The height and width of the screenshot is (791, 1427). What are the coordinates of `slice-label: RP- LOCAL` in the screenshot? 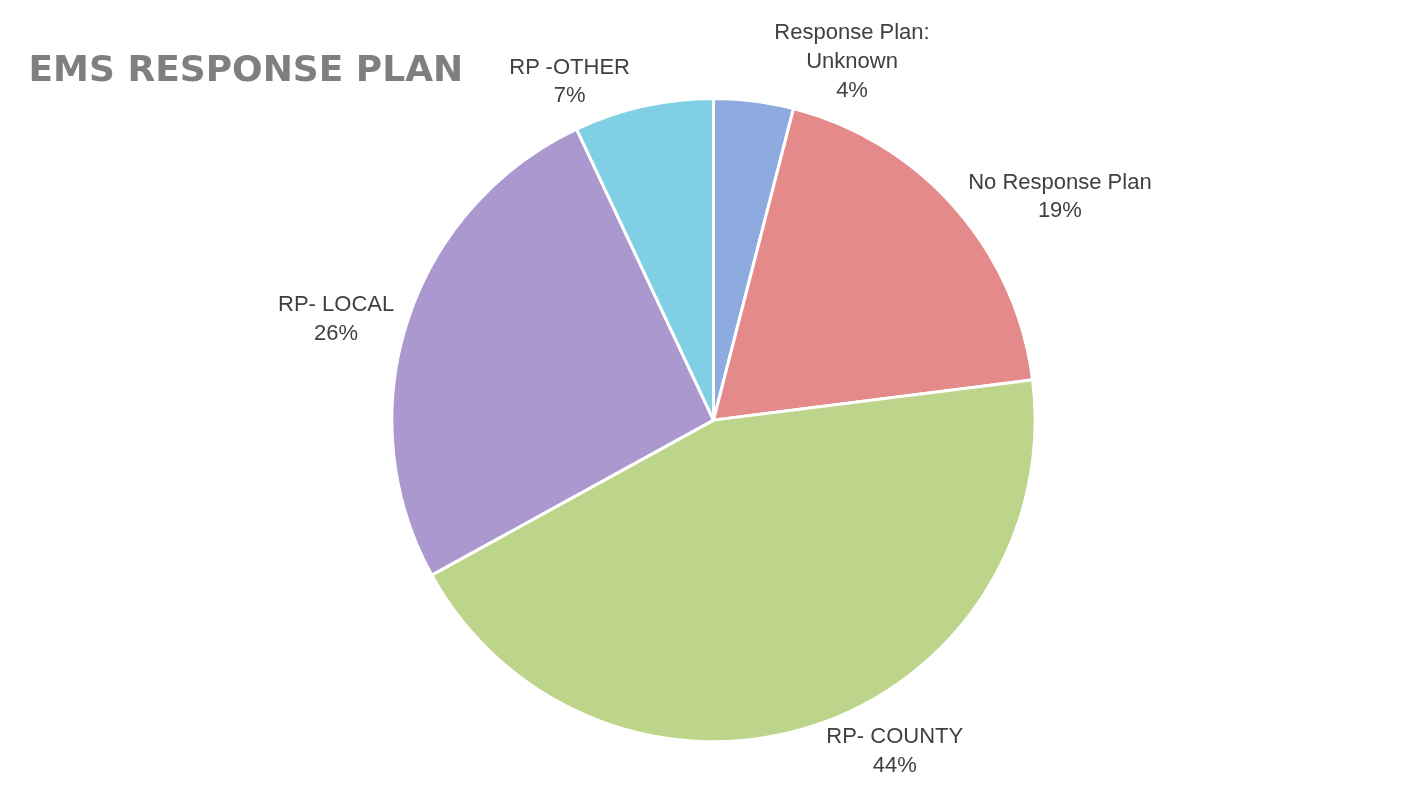 It's located at (336, 304).